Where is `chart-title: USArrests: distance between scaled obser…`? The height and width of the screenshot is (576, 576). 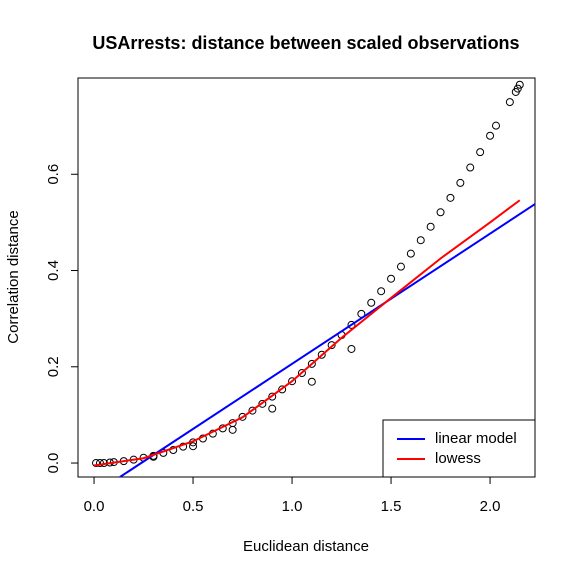
chart-title: USArrests: distance between scaled obser… is located at coordinates (305, 43).